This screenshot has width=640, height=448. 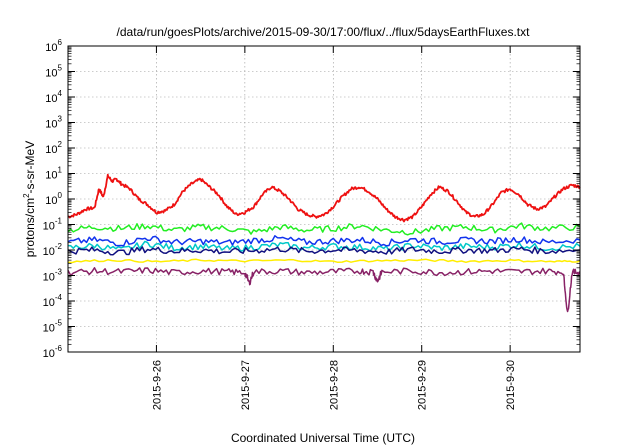 What do you see at coordinates (53, 174) in the screenshot?
I see `y-tick-label: 10¹` at bounding box center [53, 174].